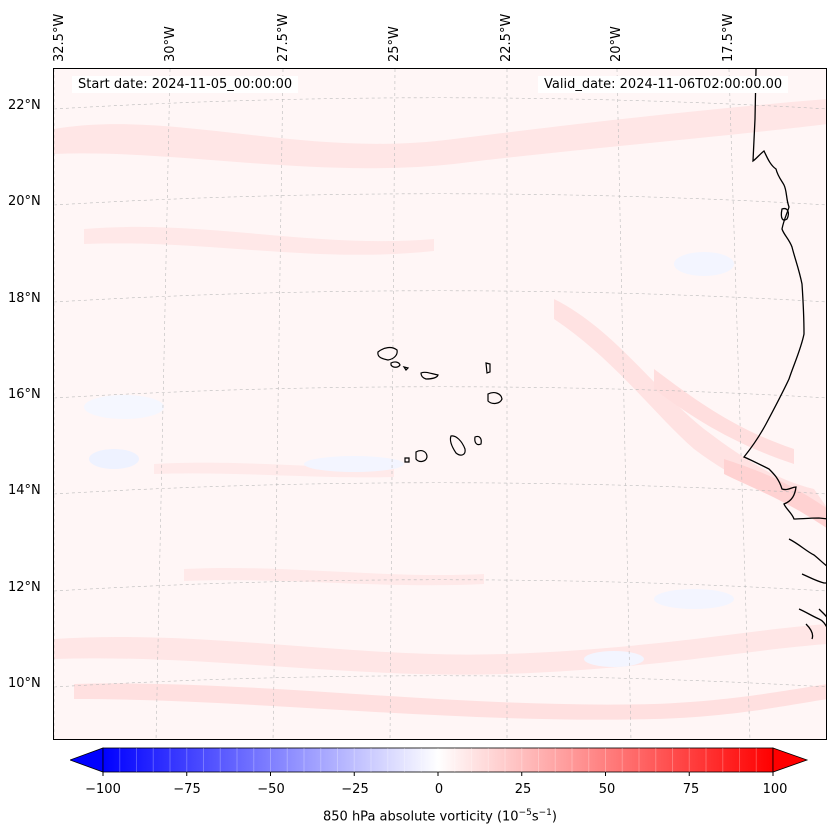 The image size is (837, 839). I want to click on cb-tick-label-25: 25, so click(523, 789).